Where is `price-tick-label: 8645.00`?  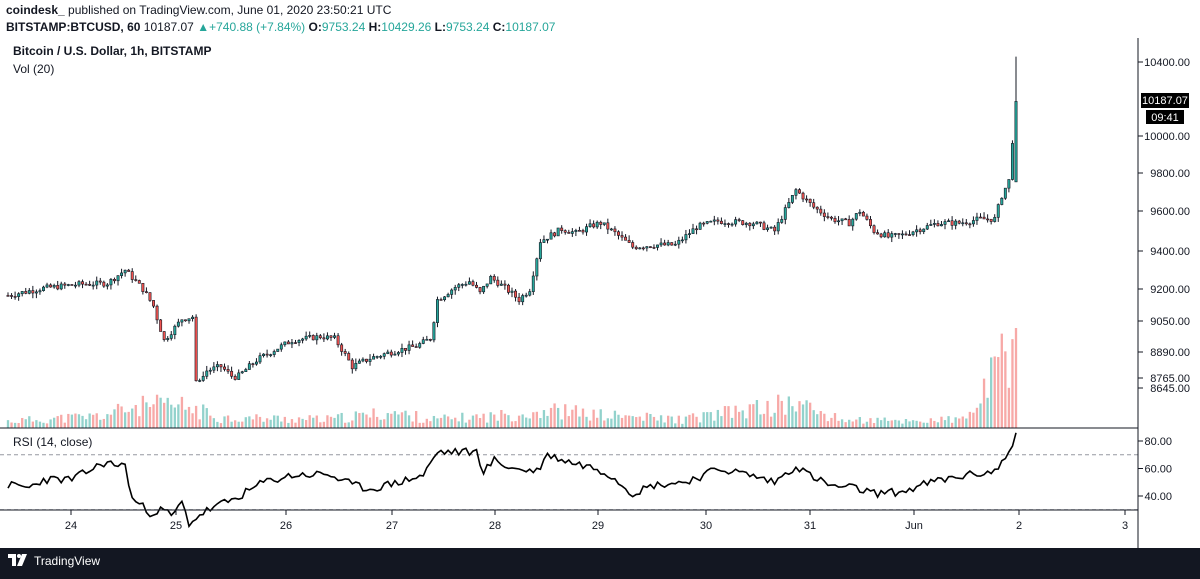 price-tick-label: 8645.00 is located at coordinates (1170, 389).